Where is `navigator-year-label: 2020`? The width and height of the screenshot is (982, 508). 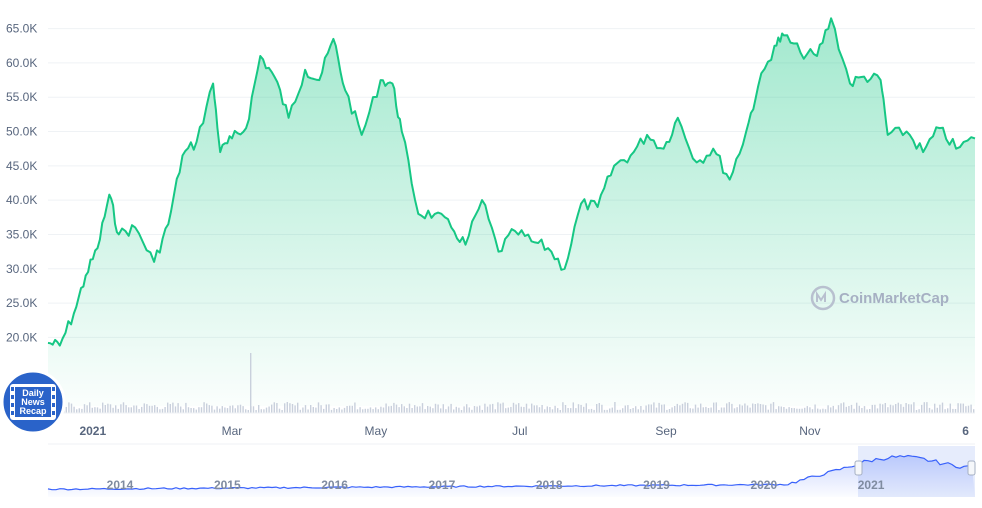
navigator-year-label: 2020 is located at coordinates (763, 485).